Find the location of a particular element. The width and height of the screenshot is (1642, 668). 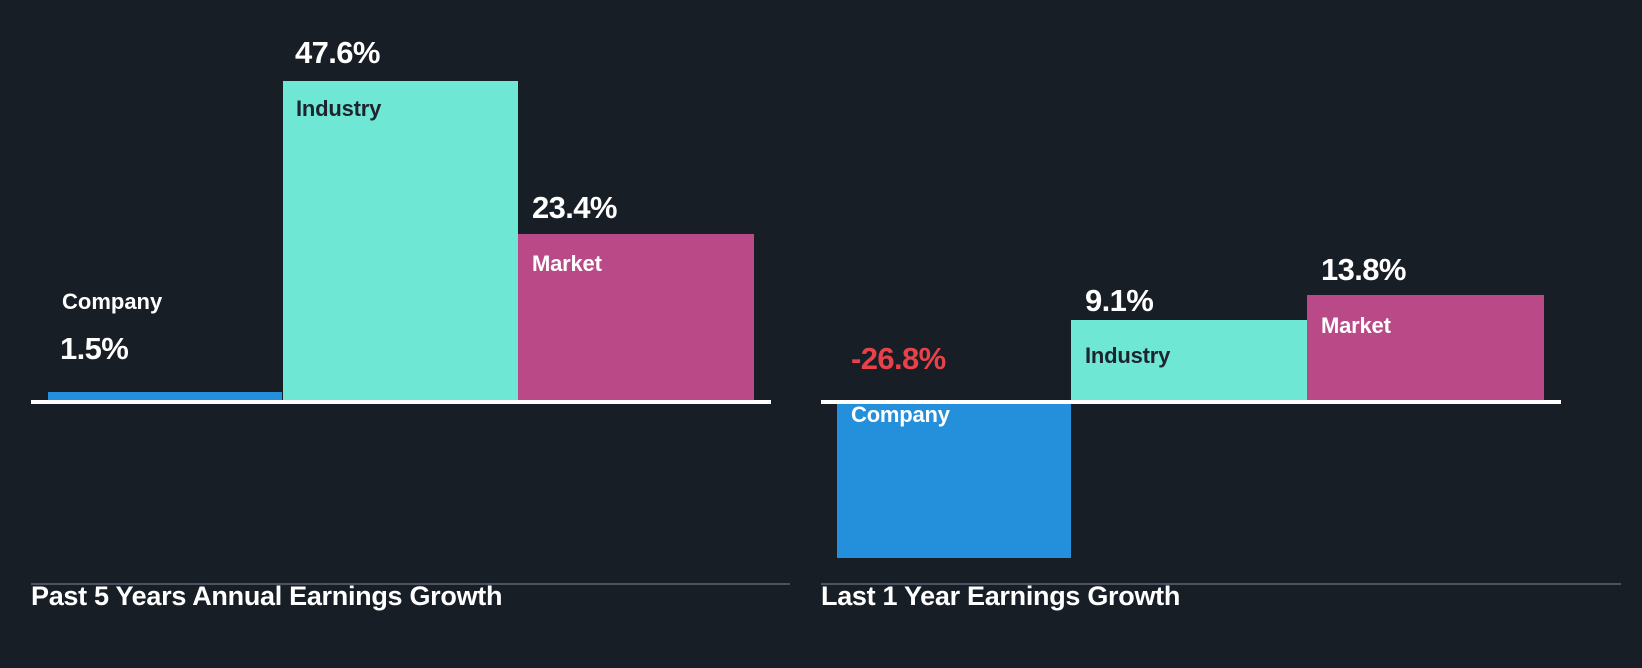

value-label-industry-last1y: 9.1% is located at coordinates (1119, 300).